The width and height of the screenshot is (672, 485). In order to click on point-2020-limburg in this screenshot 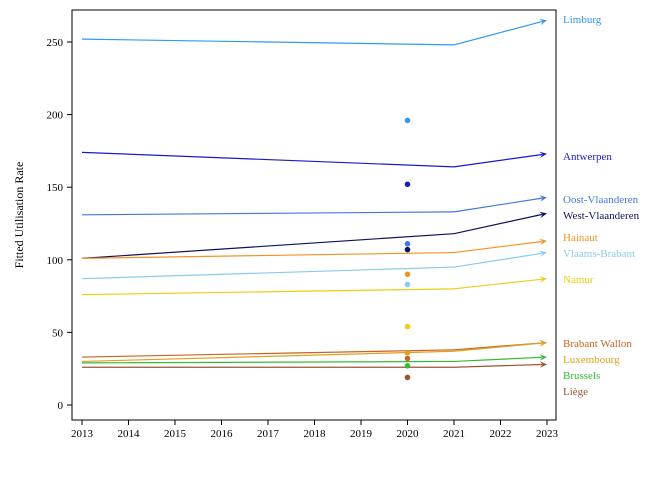, I will do `click(407, 120)`.